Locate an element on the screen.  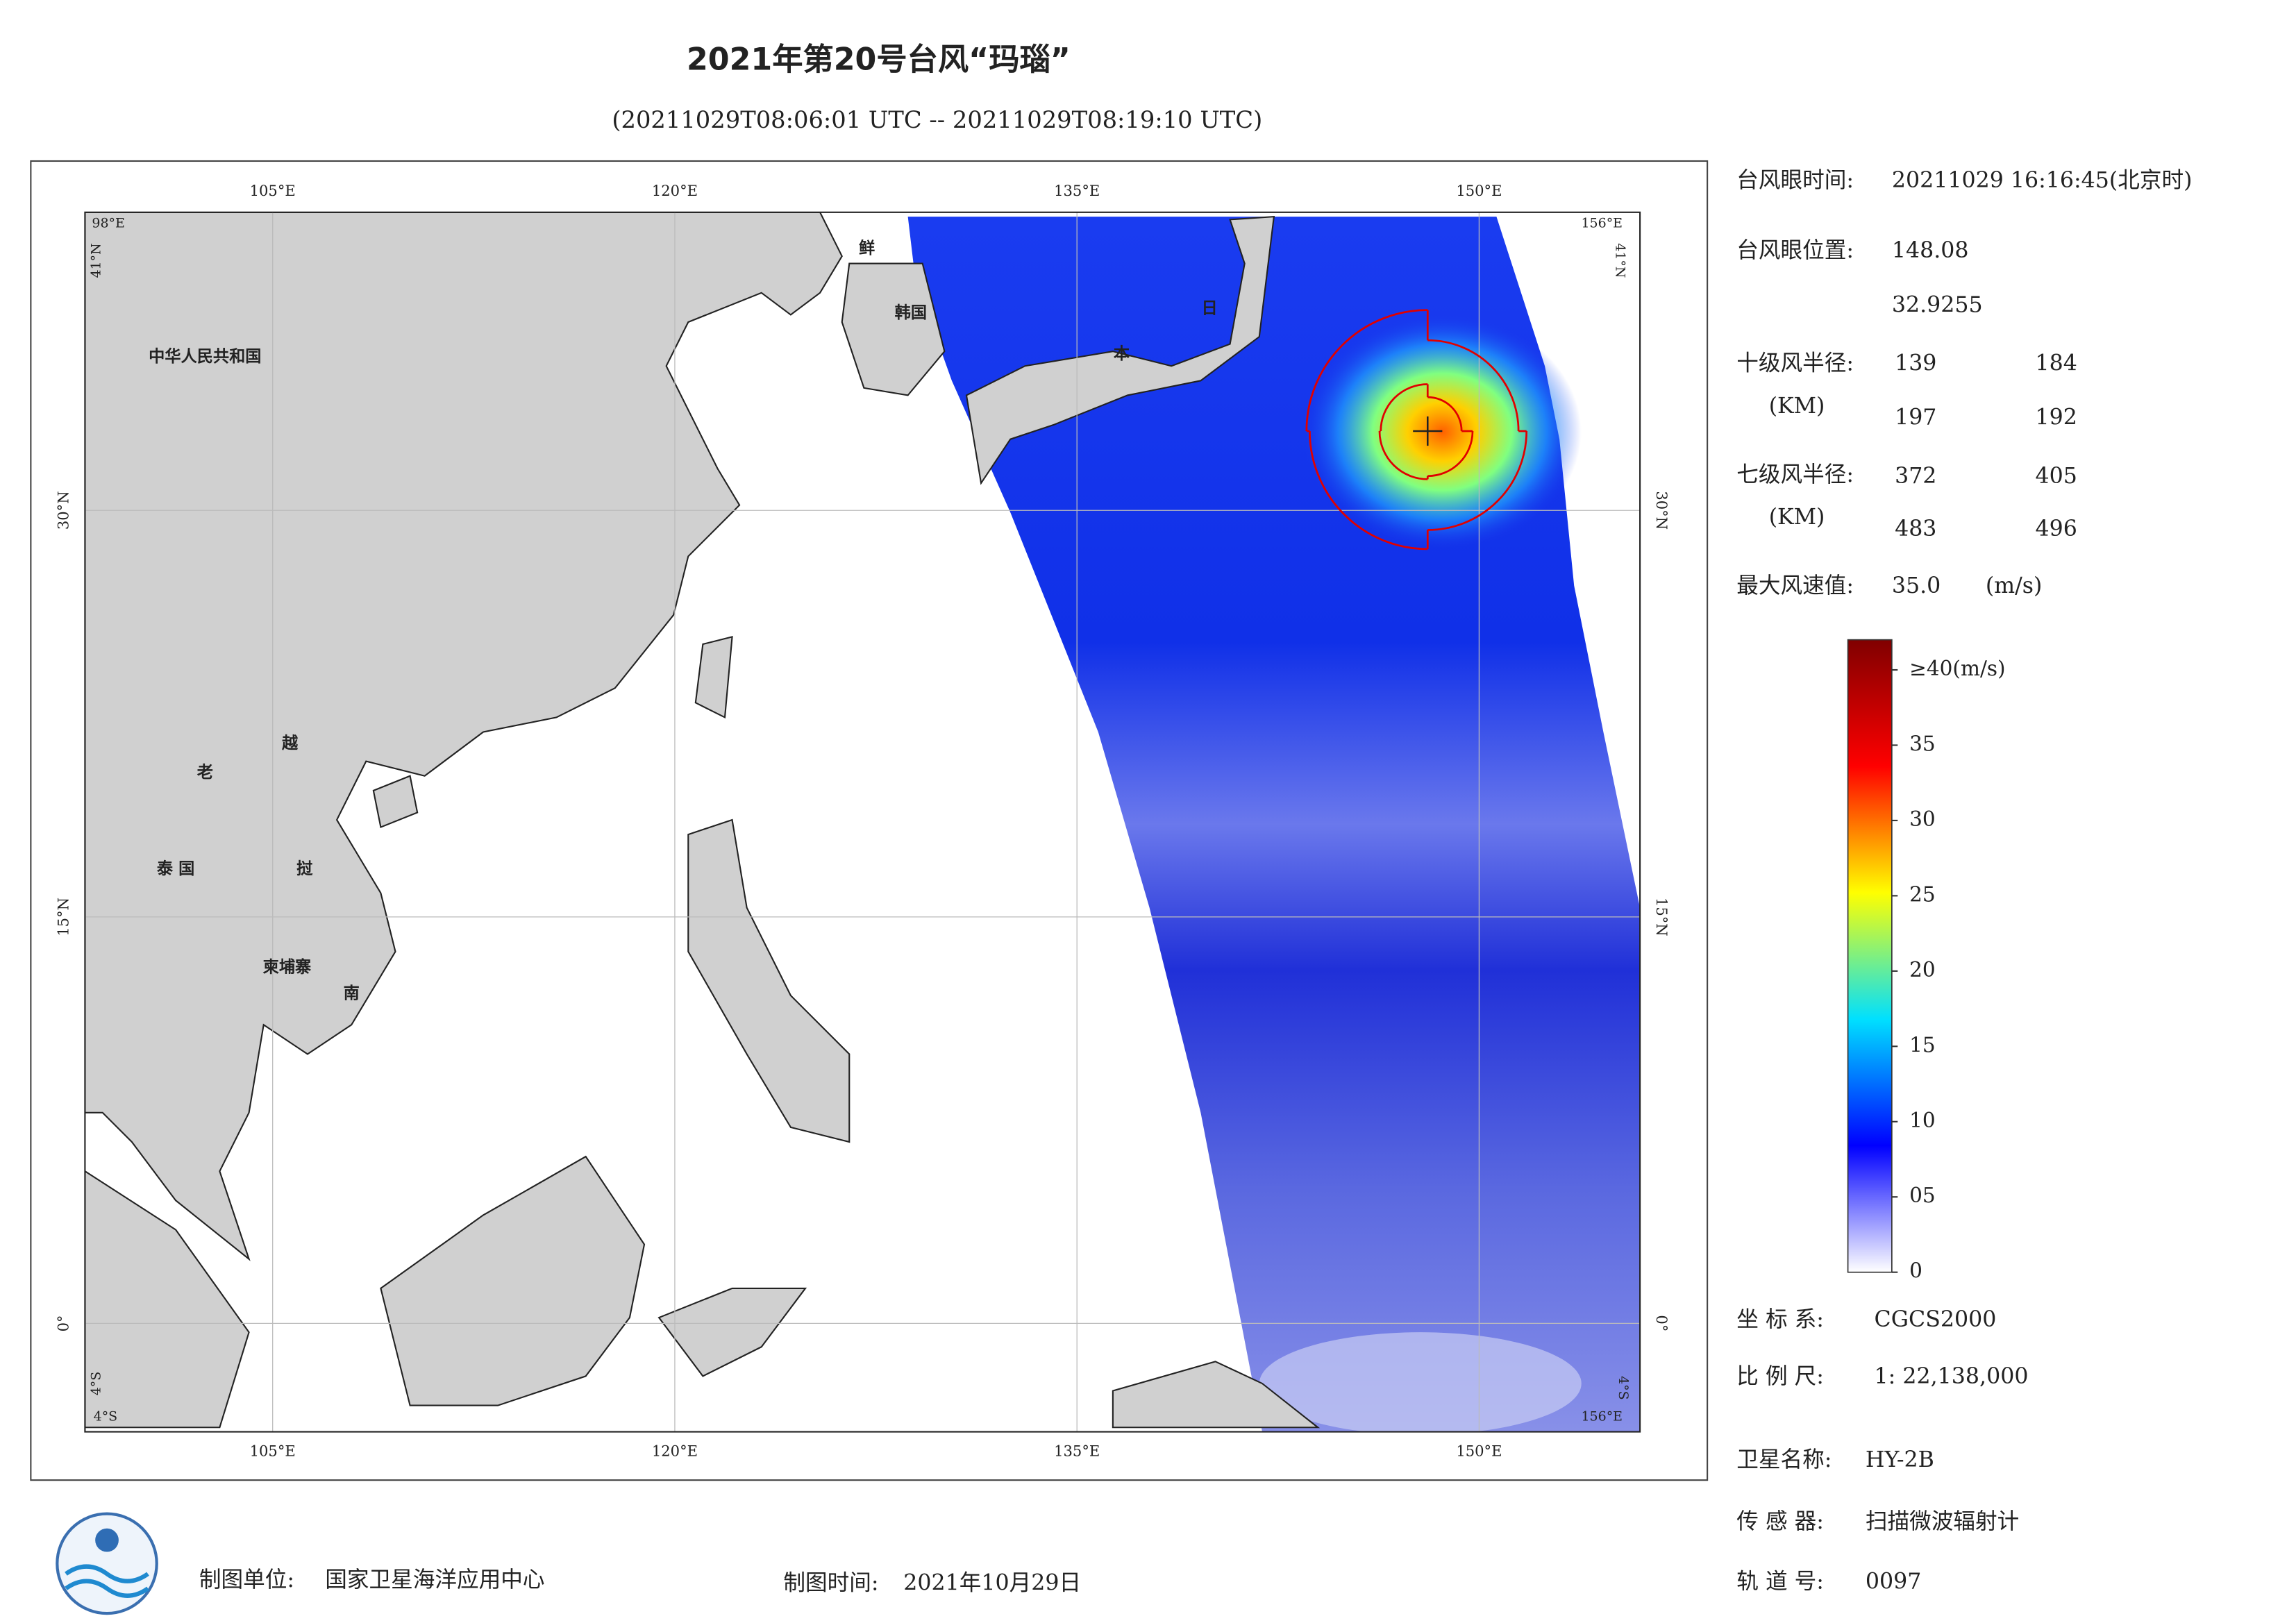
coord: CGCS2000 is located at coordinates (1936, 1319).